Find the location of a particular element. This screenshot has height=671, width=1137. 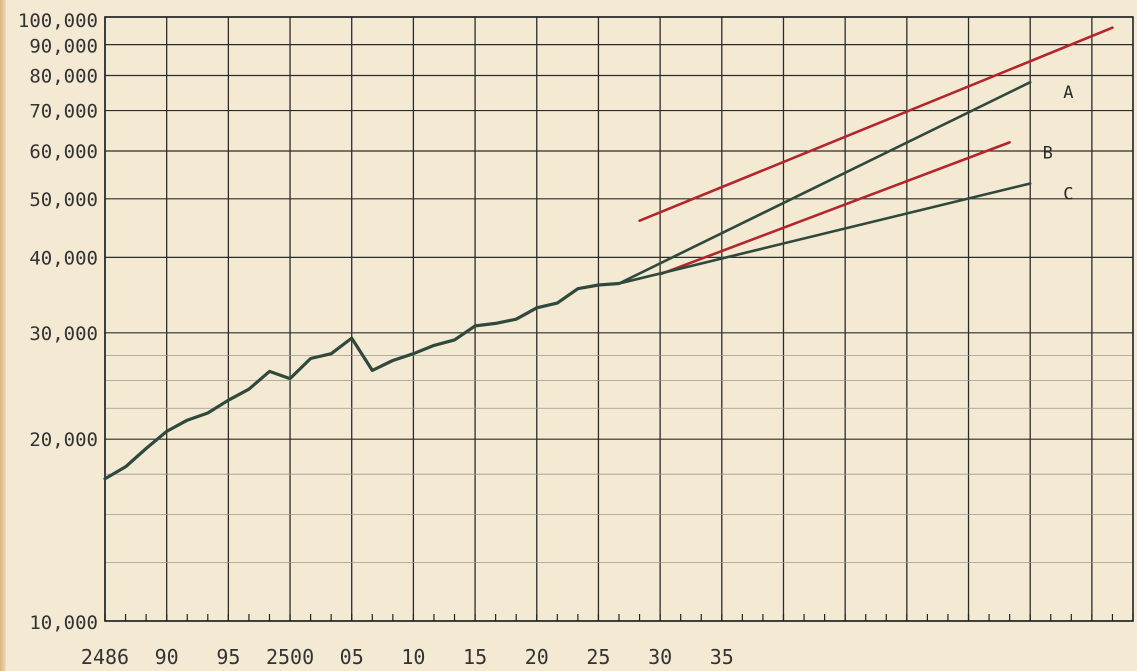

y-tick-label: 60,000 is located at coordinates (63, 152).